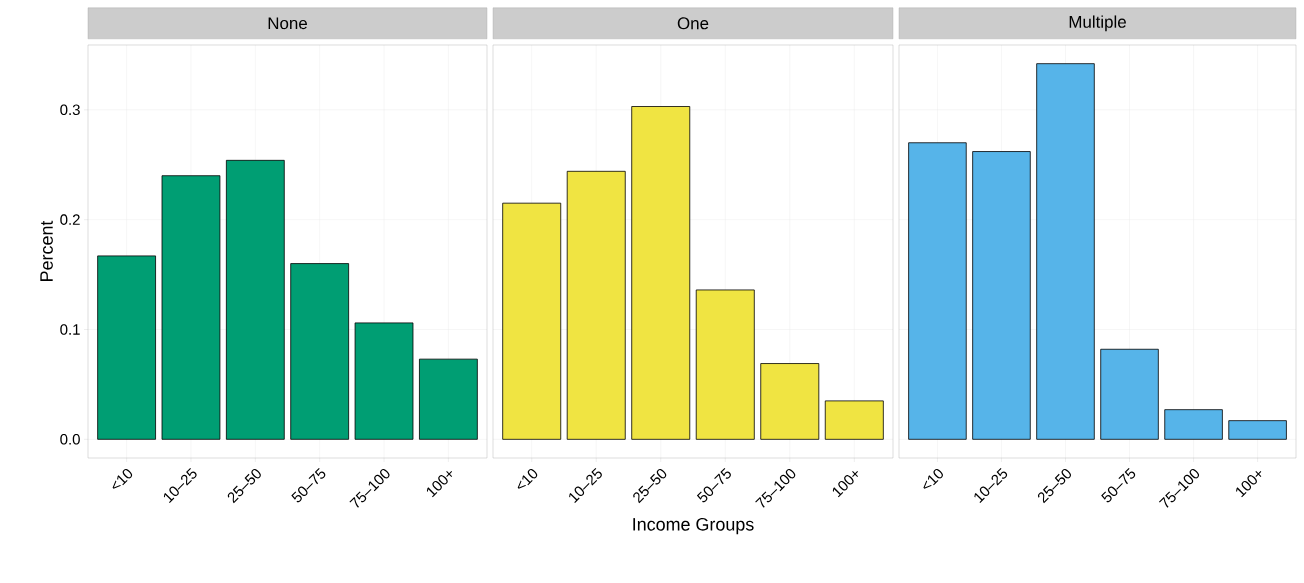 This screenshot has height=583, width=1304. What do you see at coordinates (46, 250) in the screenshot?
I see `y-axis-title: Percent` at bounding box center [46, 250].